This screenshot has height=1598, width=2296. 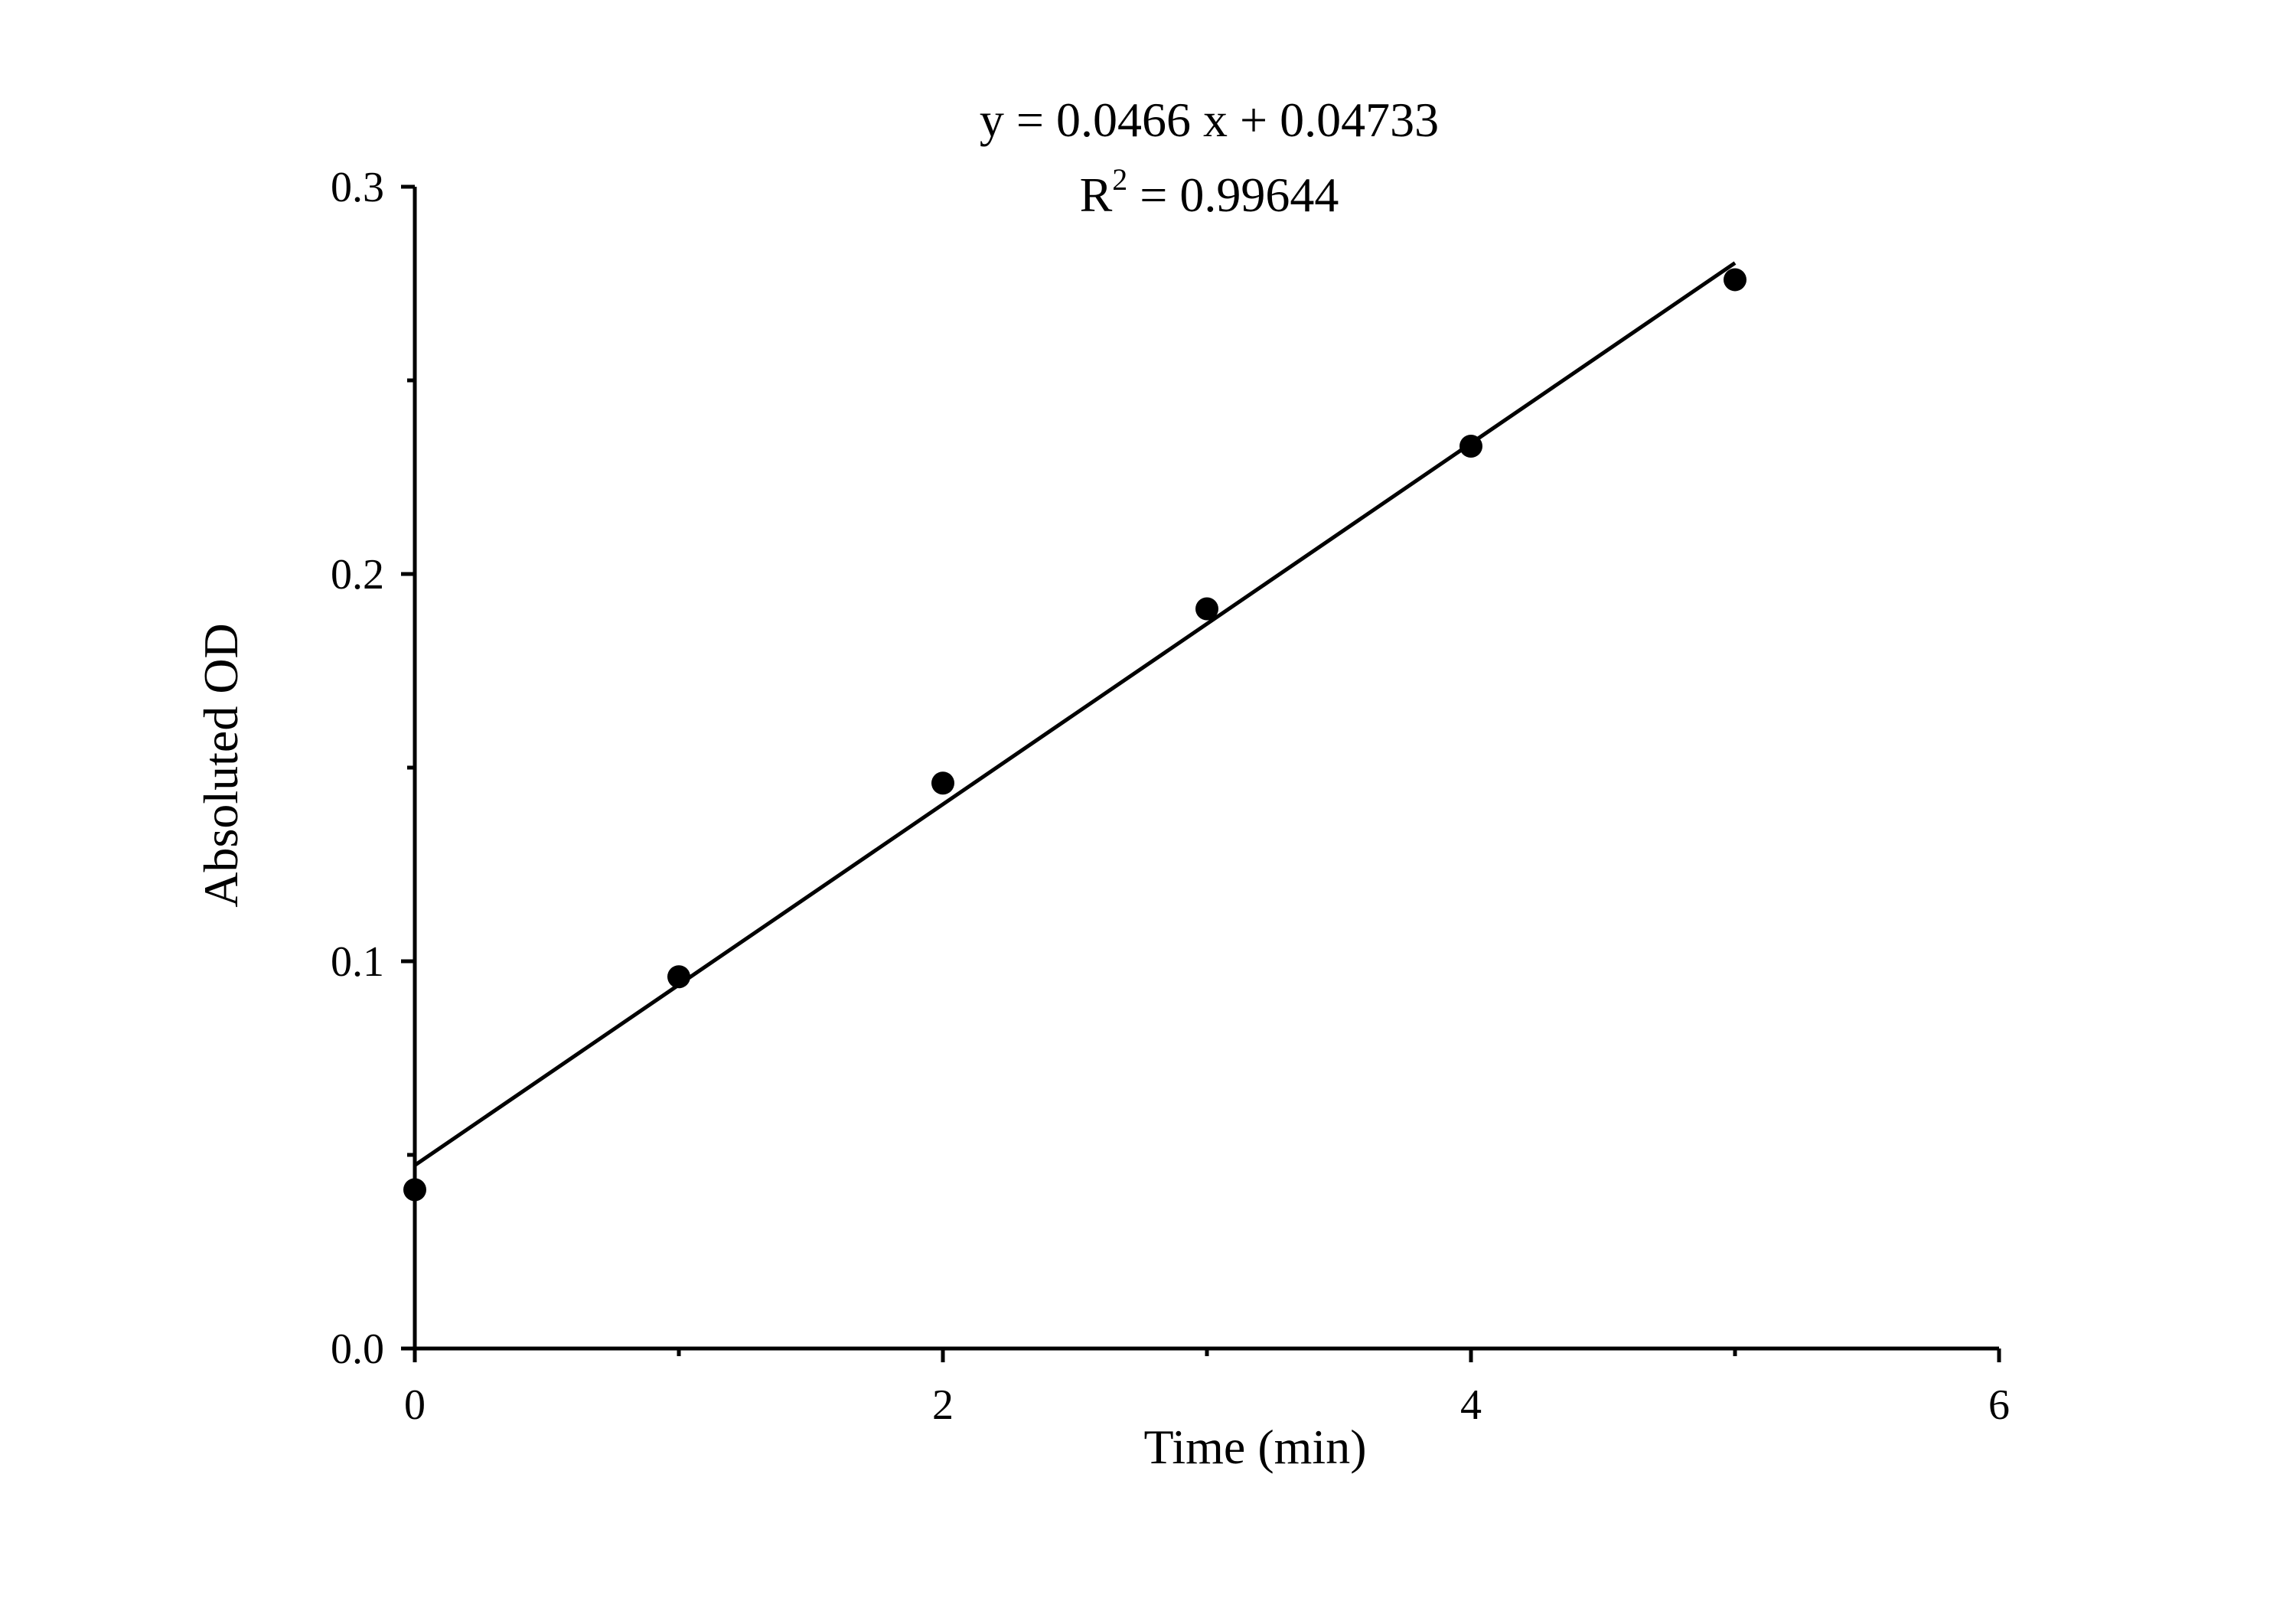 What do you see at coordinates (1209, 158) in the screenshot?
I see `fit-annotation: y = 0.0466 x + 0.04733 R2 = 0.99644` at bounding box center [1209, 158].